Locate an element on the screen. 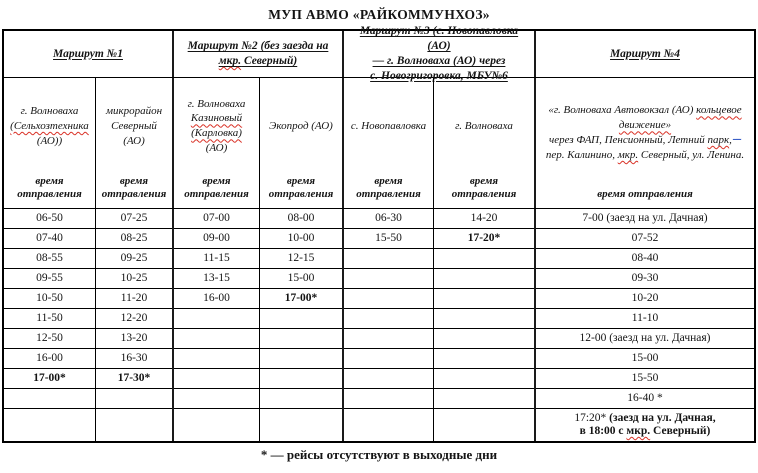  time-cell: 11-15 is located at coordinates (216, 259).